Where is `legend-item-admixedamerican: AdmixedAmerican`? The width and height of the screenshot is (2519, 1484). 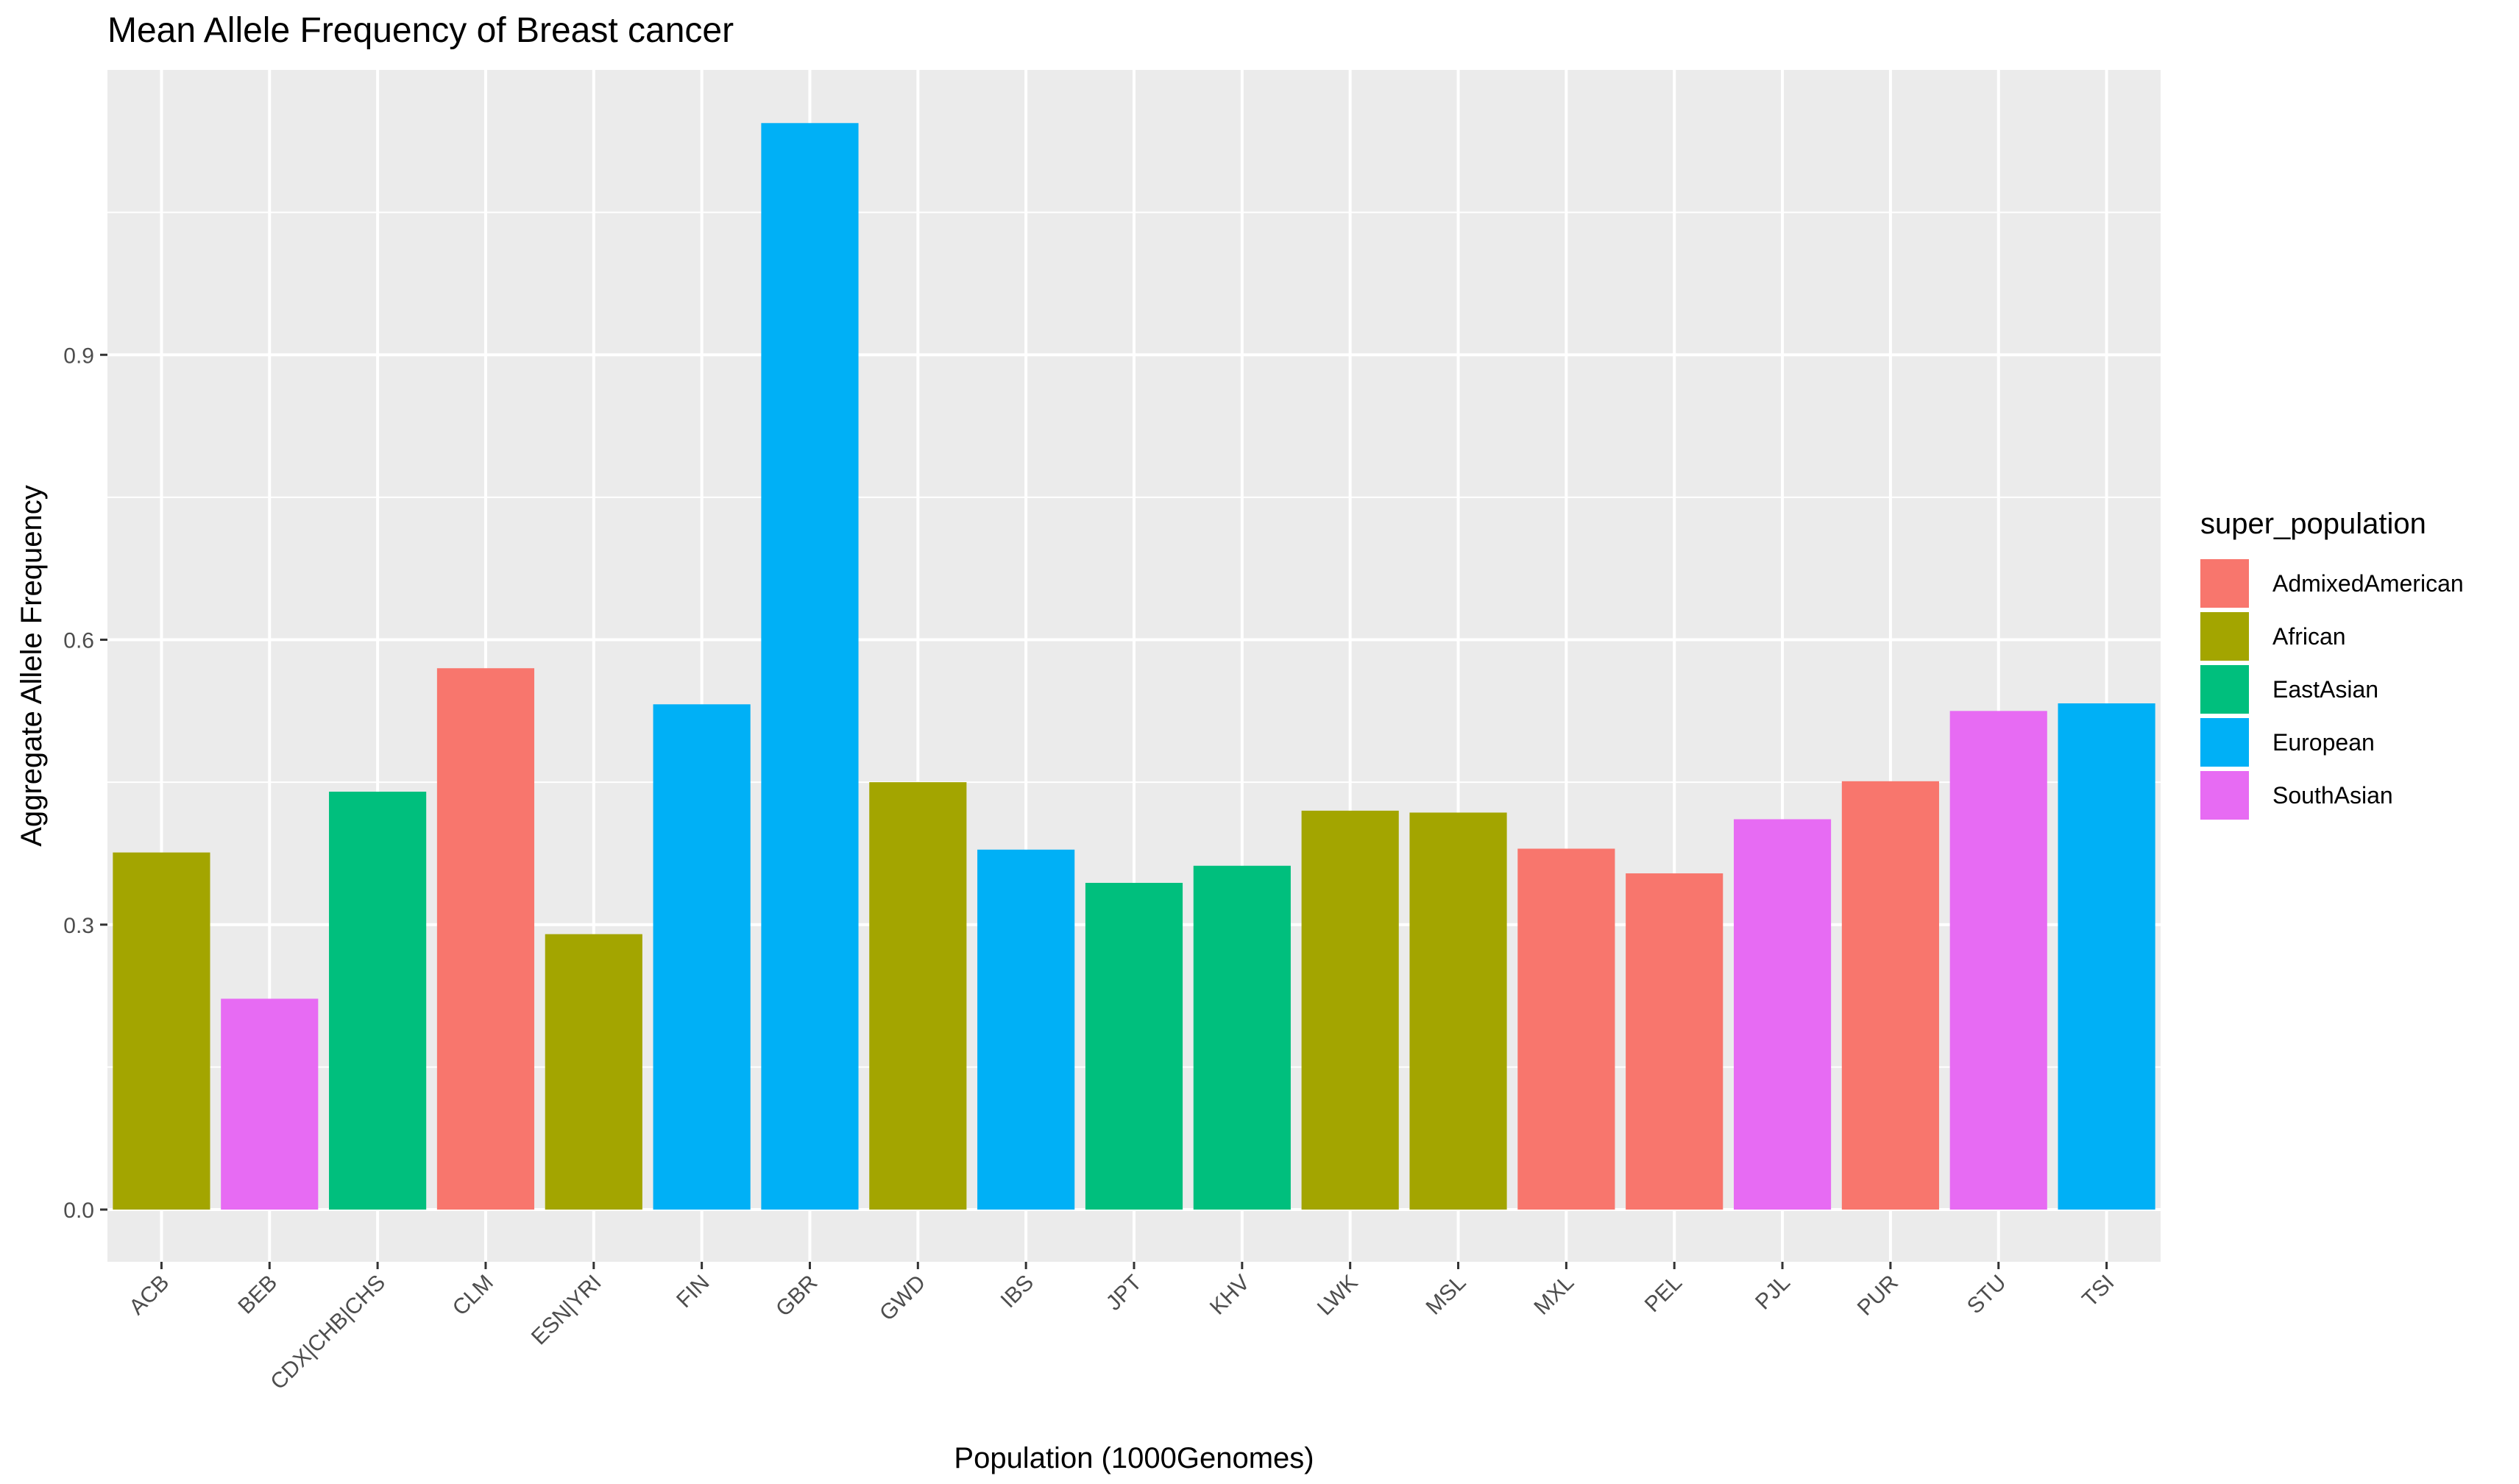
legend-item-admixedamerican: AdmixedAmerican is located at coordinates (2332, 583).